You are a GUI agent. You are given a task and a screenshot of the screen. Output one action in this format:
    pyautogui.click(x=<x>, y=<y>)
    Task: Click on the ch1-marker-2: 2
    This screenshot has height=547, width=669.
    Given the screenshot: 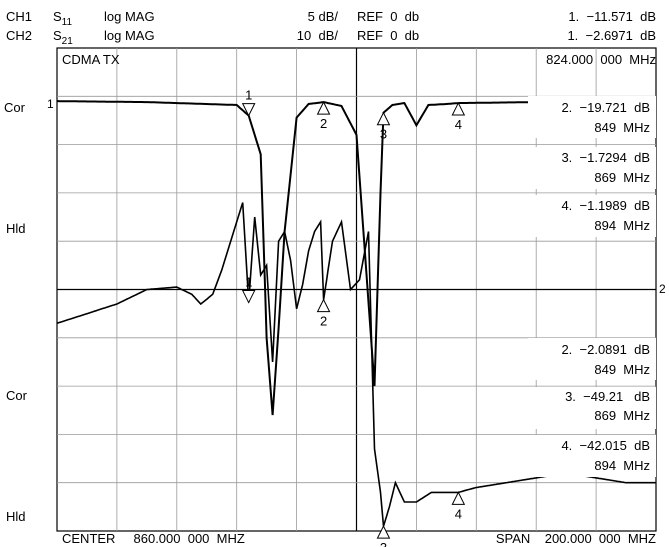 What is the action you would take?
    pyautogui.click(x=323, y=115)
    